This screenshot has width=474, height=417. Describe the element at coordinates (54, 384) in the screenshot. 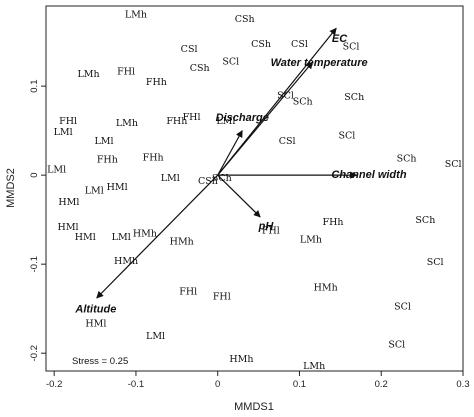

I see `x-tick-label: -0.2` at that location.